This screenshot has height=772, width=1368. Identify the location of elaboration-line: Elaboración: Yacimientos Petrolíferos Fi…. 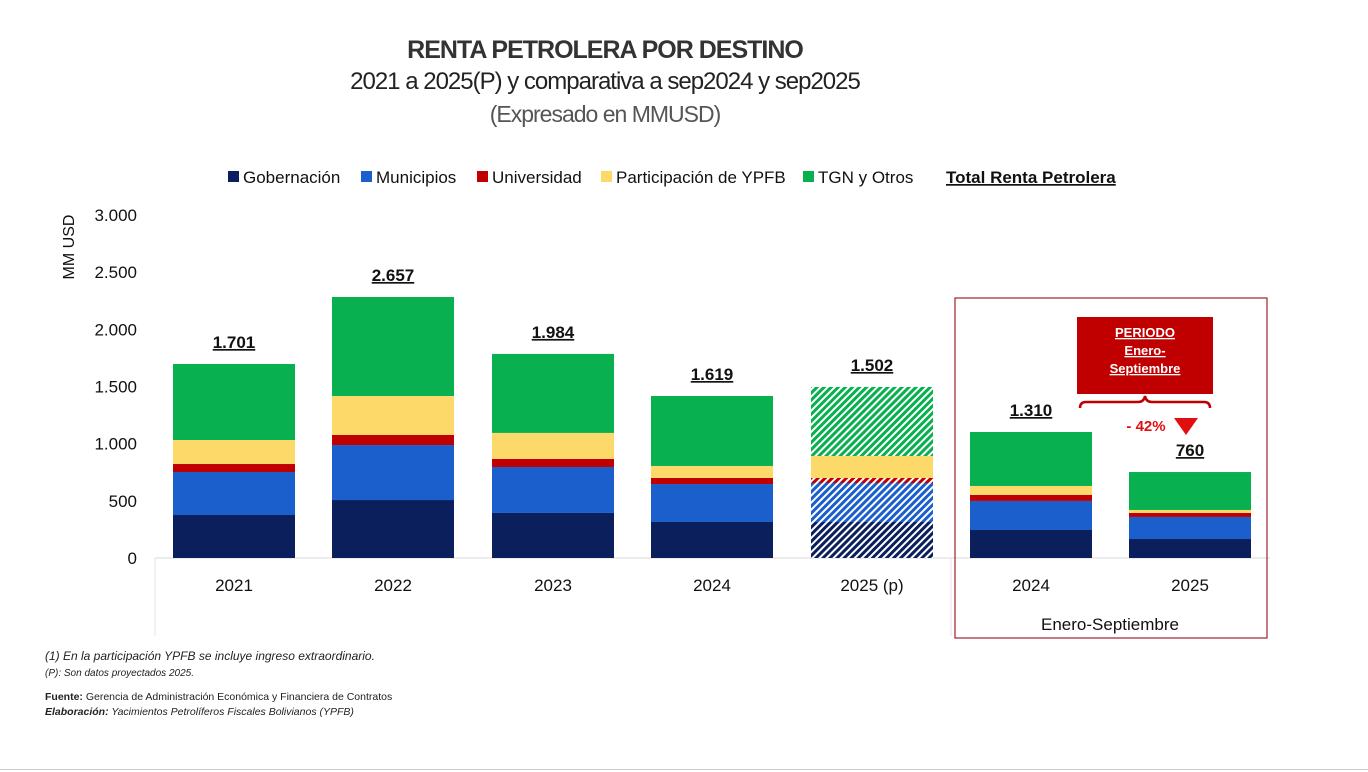
(199, 712).